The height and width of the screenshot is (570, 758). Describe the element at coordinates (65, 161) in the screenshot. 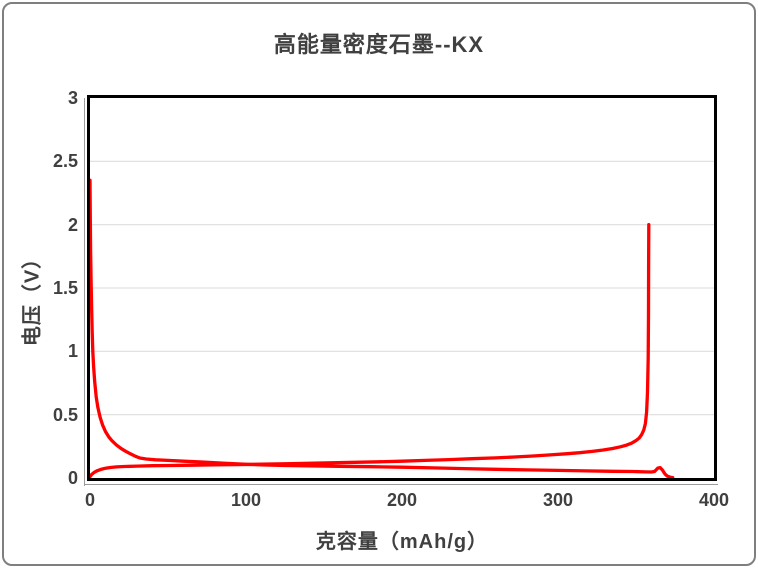

I see `y-tick-label: 2.5` at that location.